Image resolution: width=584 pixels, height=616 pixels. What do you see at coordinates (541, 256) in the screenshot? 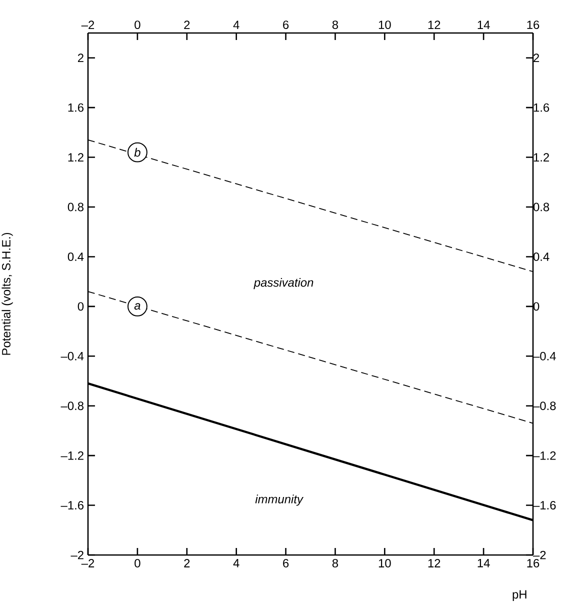
I see `y2-tick-label: 0.4` at bounding box center [541, 256].